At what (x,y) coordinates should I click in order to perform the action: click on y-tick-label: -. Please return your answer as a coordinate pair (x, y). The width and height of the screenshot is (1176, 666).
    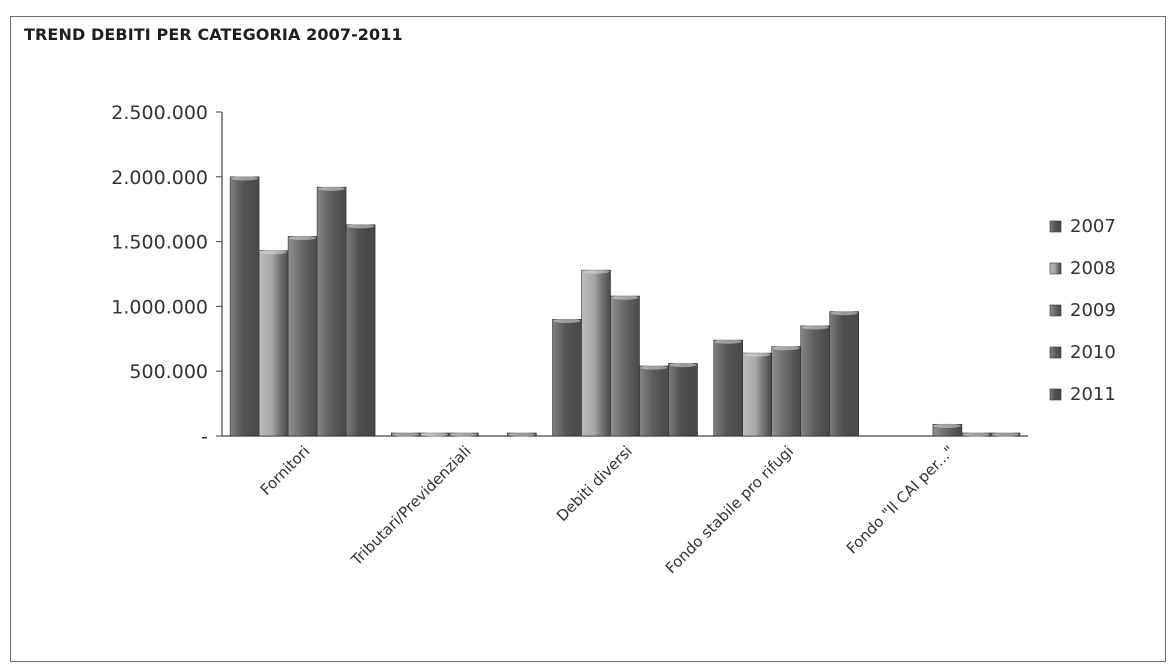
    Looking at the image, I should click on (204, 437).